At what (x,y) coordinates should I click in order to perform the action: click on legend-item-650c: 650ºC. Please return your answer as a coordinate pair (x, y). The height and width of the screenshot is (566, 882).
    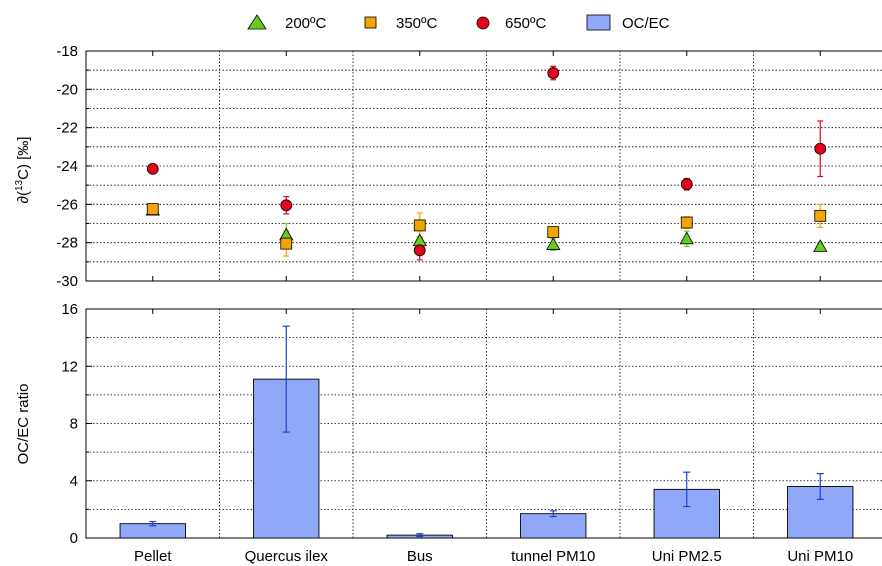
    Looking at the image, I should click on (511, 23).